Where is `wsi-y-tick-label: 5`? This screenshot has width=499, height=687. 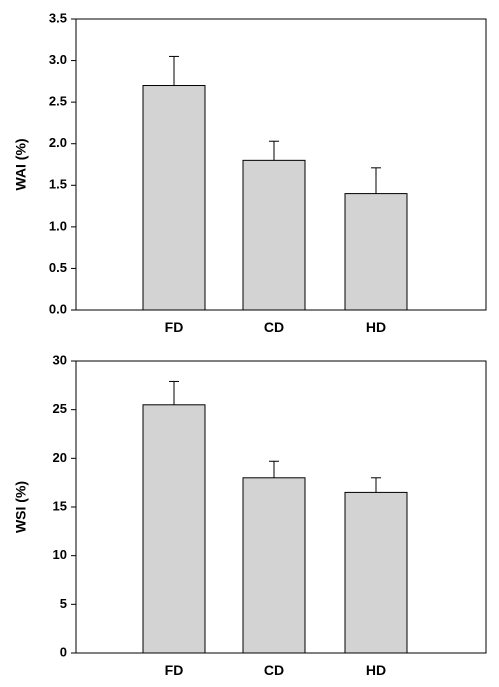
wsi-y-tick-label: 5 is located at coordinates (63, 603).